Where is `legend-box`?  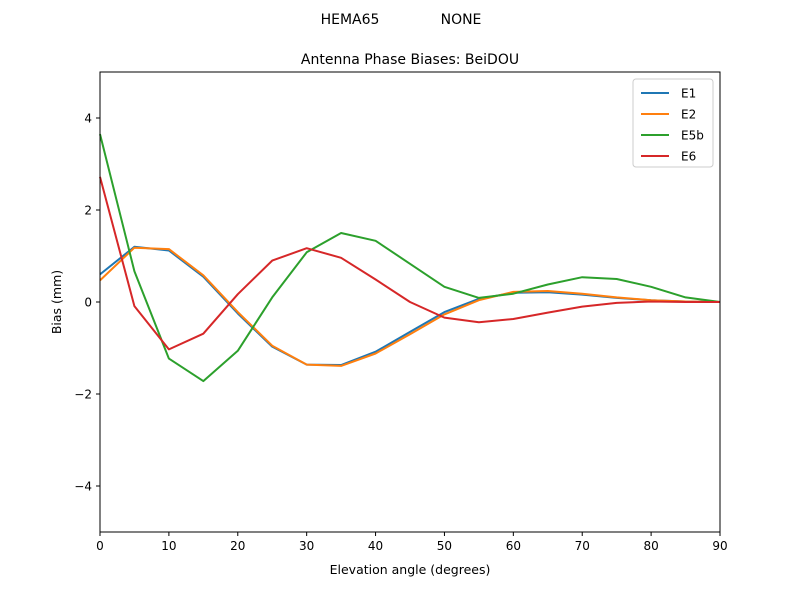 legend-box is located at coordinates (673, 123).